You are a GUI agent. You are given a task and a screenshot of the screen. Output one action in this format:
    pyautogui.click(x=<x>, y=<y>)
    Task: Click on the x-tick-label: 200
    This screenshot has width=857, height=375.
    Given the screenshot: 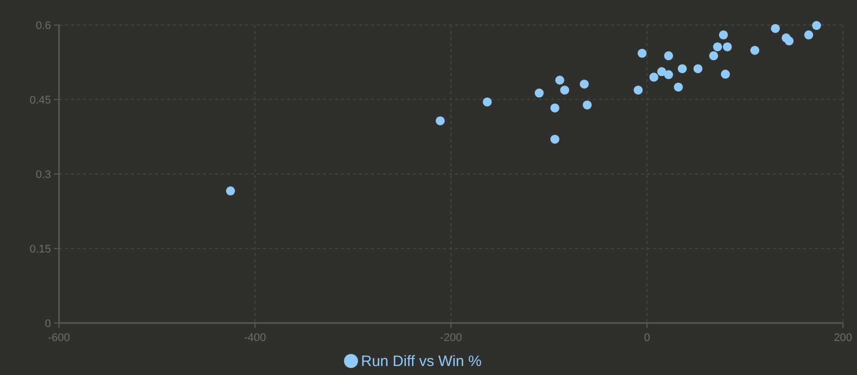 What is the action you would take?
    pyautogui.click(x=843, y=338)
    